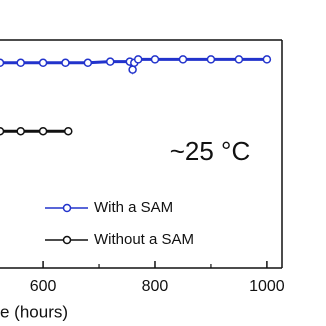  I want to click on legend-label: Without a SAM, so click(144, 239).